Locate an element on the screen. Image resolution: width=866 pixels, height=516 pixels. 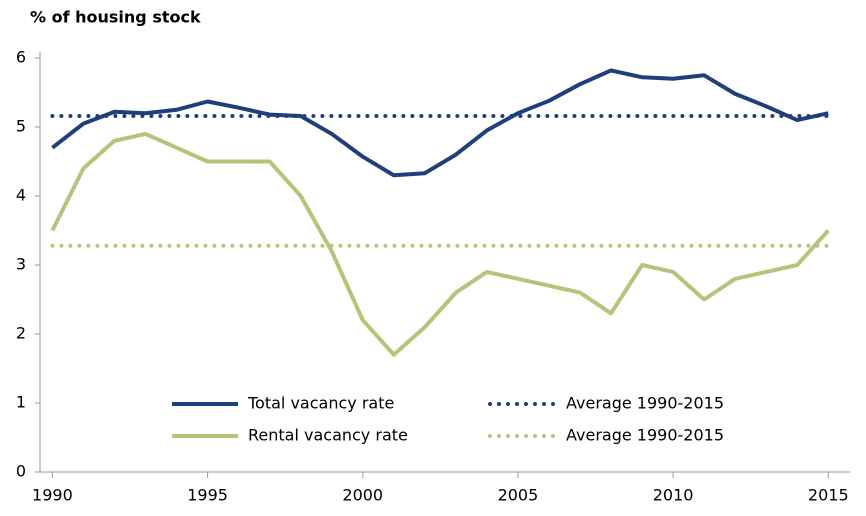
x-tick-label: 1990 is located at coordinates (52, 495).